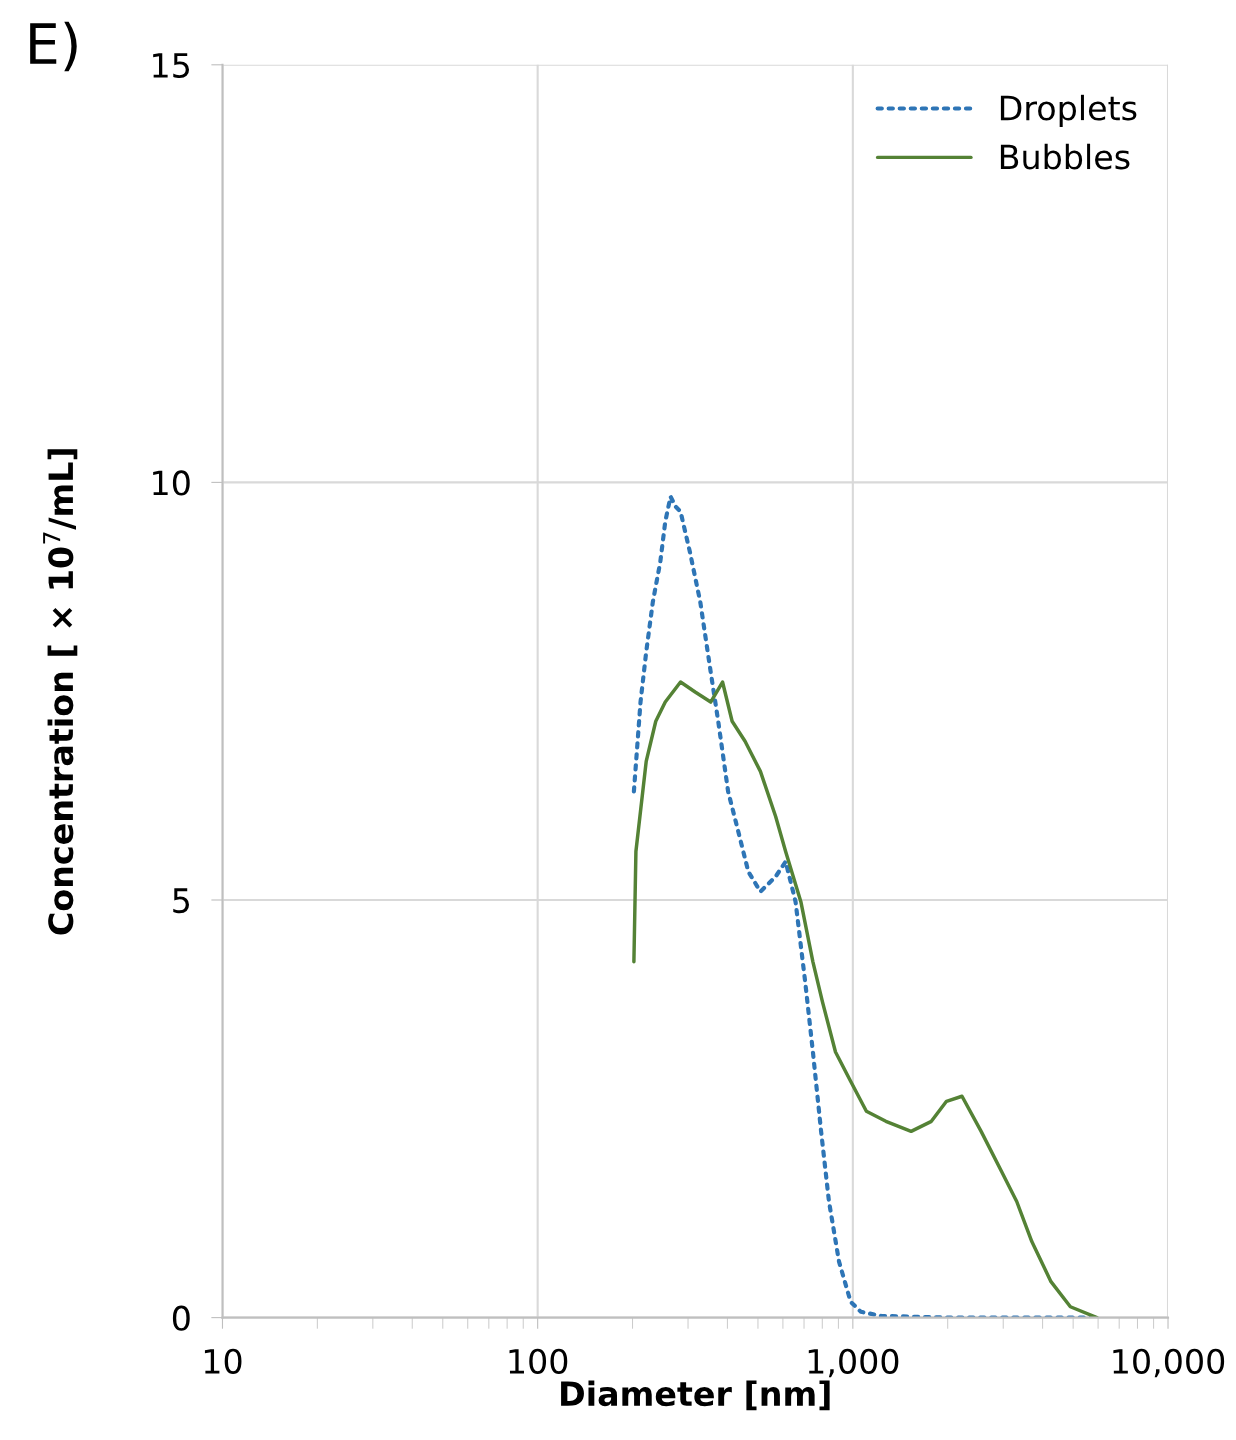  What do you see at coordinates (1169, 1363) in the screenshot?
I see `x-tick-label: 10,000` at bounding box center [1169, 1363].